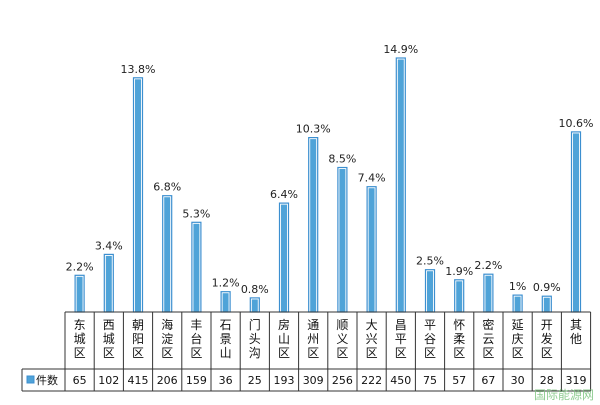 The height and width of the screenshot is (405, 600). I want to click on count-cell: 415, so click(138, 380).